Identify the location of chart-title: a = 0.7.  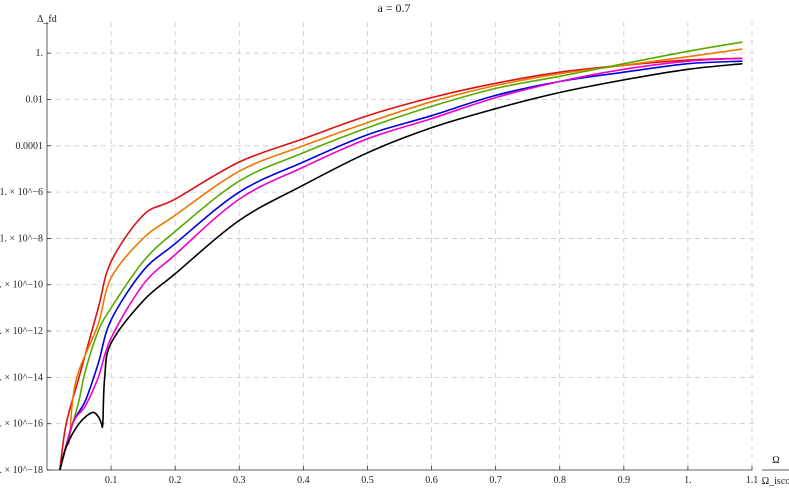
(393, 8).